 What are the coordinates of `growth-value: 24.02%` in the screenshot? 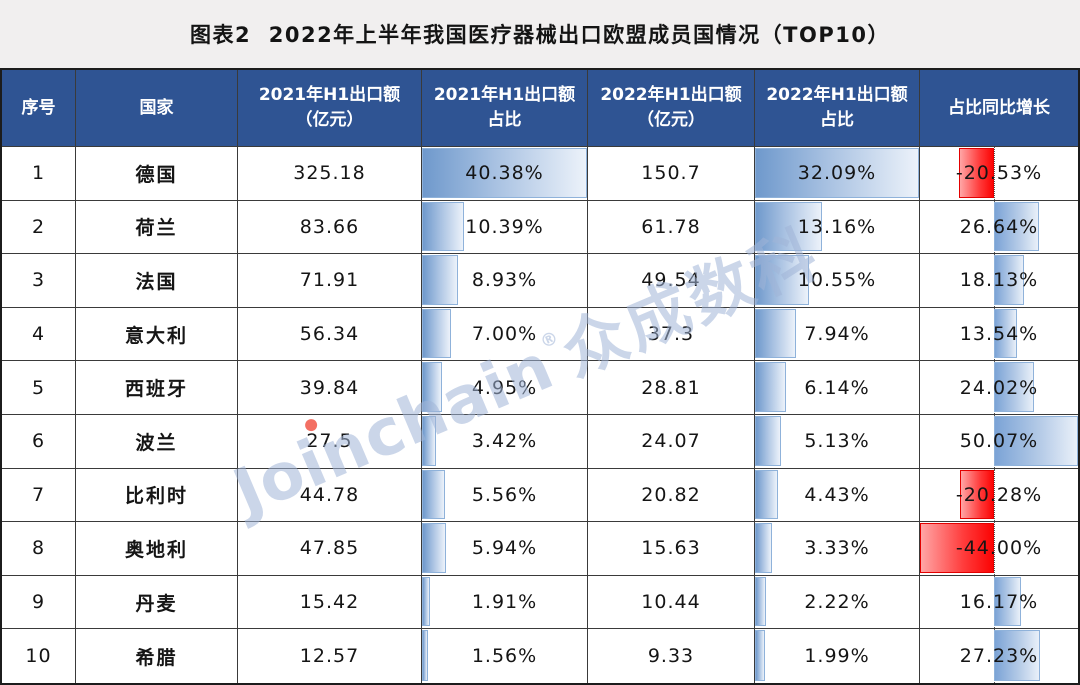 It's located at (999, 387).